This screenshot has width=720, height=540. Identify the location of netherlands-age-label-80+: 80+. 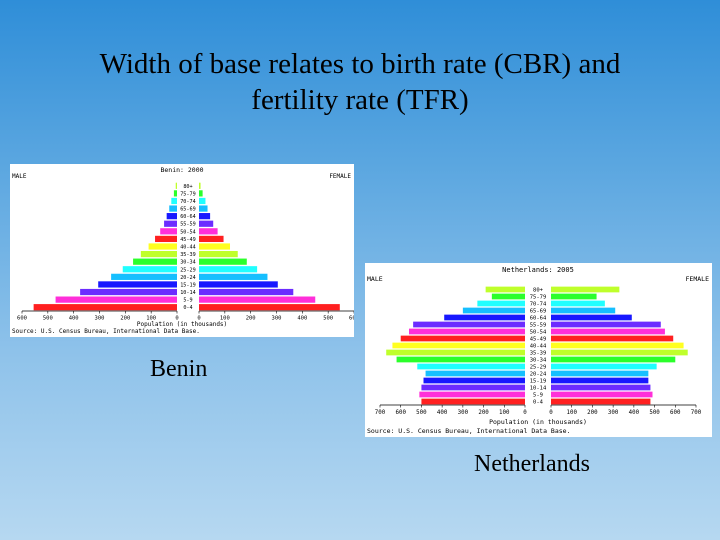
(538, 291).